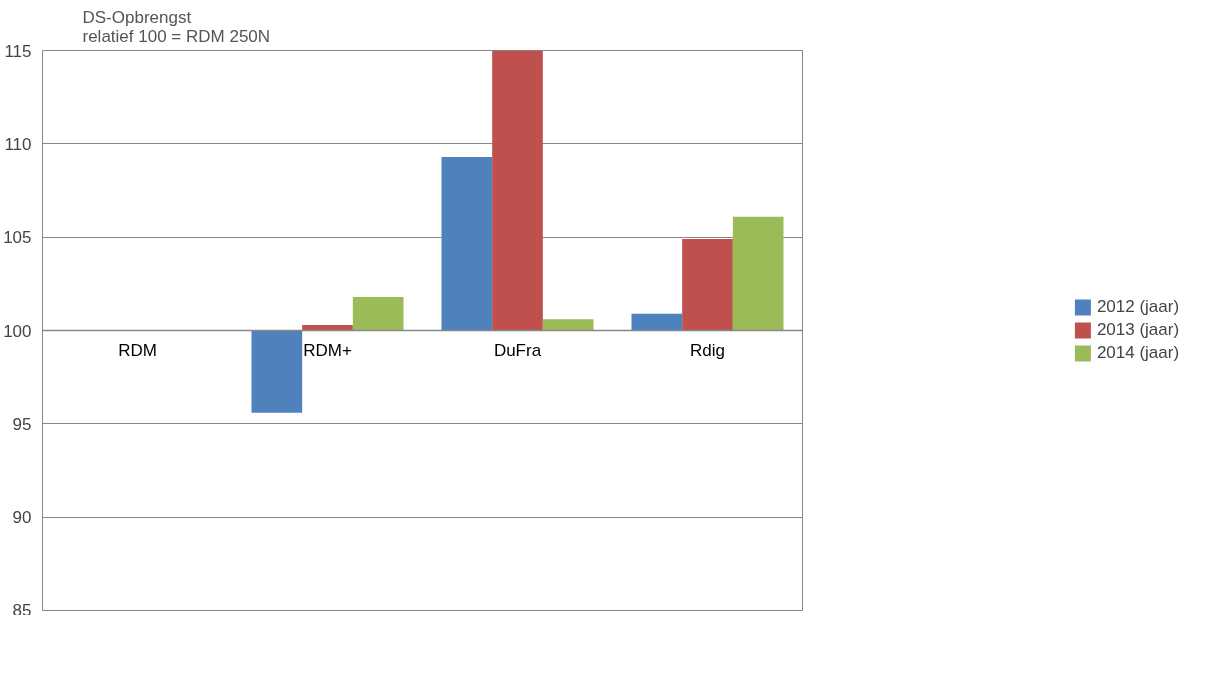 The width and height of the screenshot is (1218, 691). I want to click on y-tick-label: 95, so click(22, 424).